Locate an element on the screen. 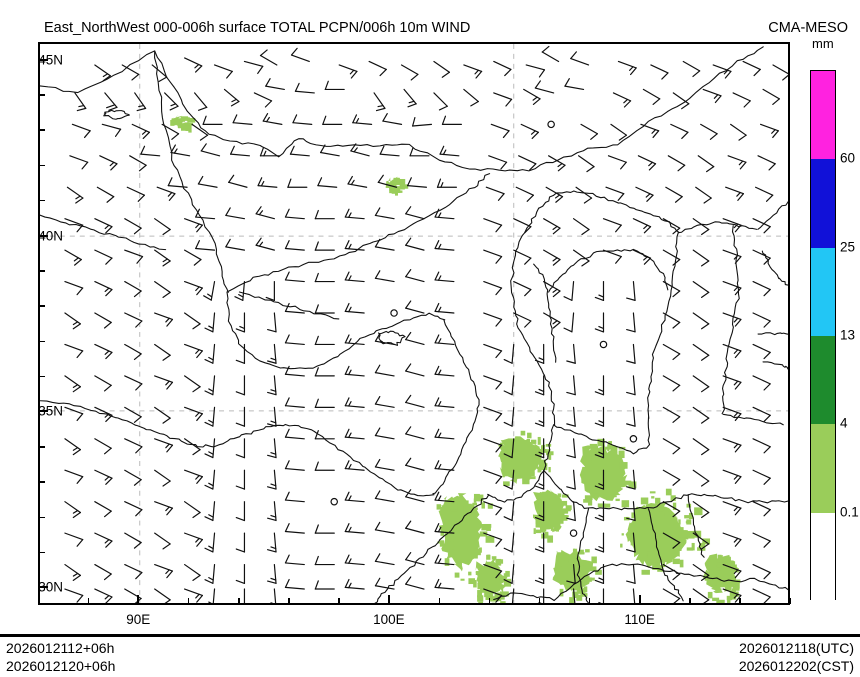 The width and height of the screenshot is (860, 677). colorbar-tick-label: 60 is located at coordinates (848, 158).